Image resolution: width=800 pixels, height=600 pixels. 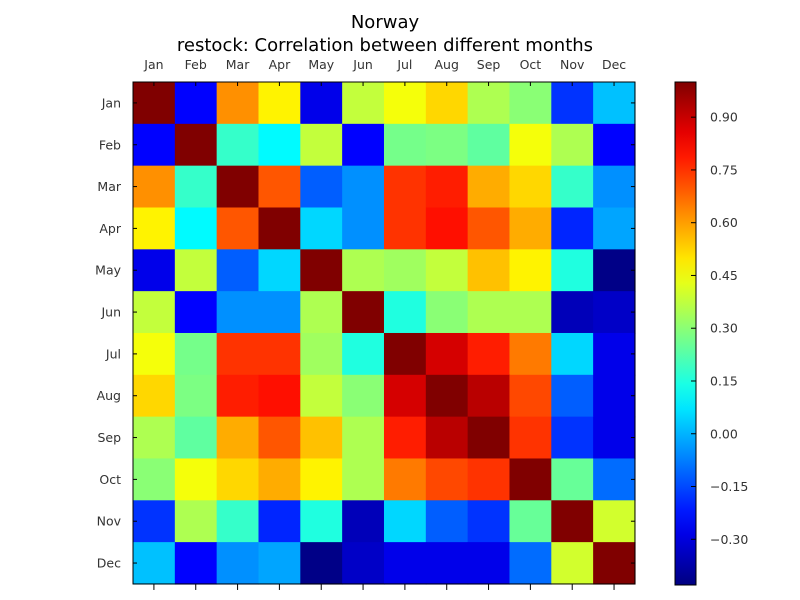 I want to click on colorbar-tick-label: 0.75, so click(x=724, y=169).